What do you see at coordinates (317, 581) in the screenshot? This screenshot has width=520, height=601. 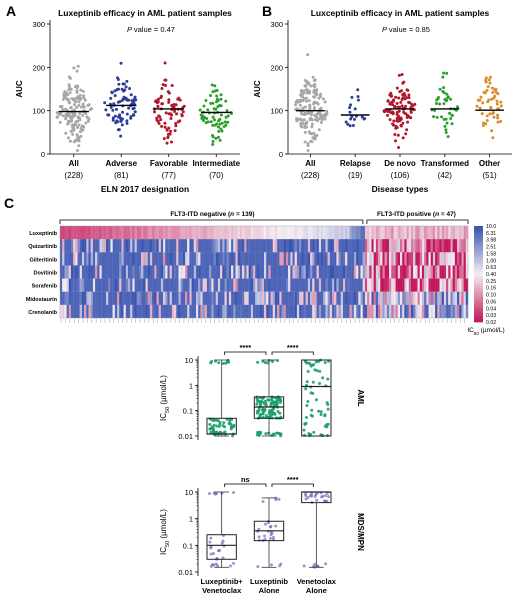 I see `x-tick-label: Venetoclax` at bounding box center [317, 581].